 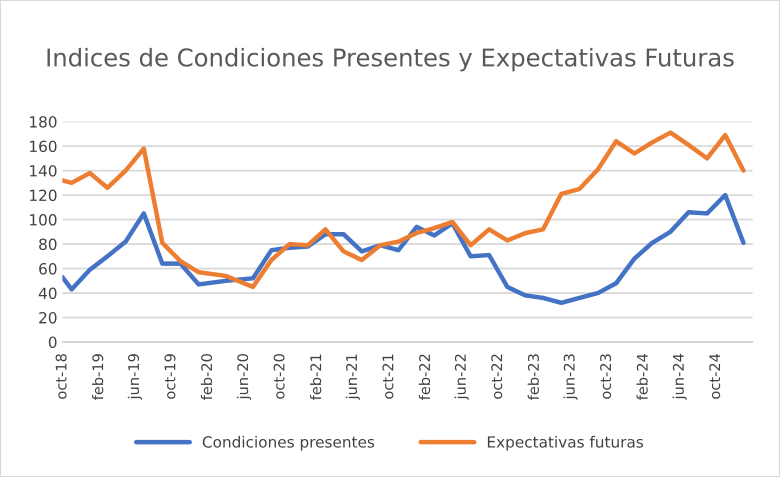 What do you see at coordinates (43, 220) in the screenshot?
I see `y-tick-label: 100` at bounding box center [43, 220].